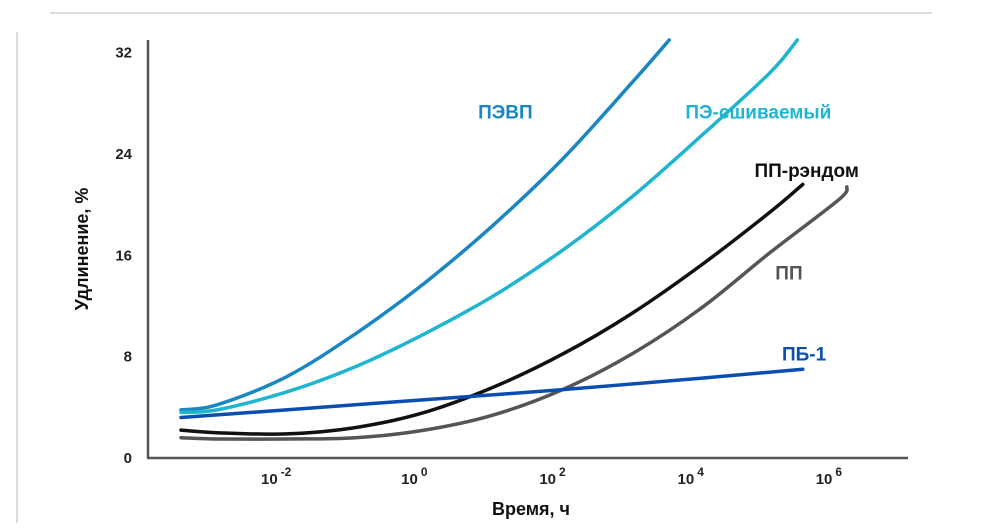  I want to click on x-tick-labels: 10 -2 10 0 10 2 10 4 10 6, so click(551, 476).